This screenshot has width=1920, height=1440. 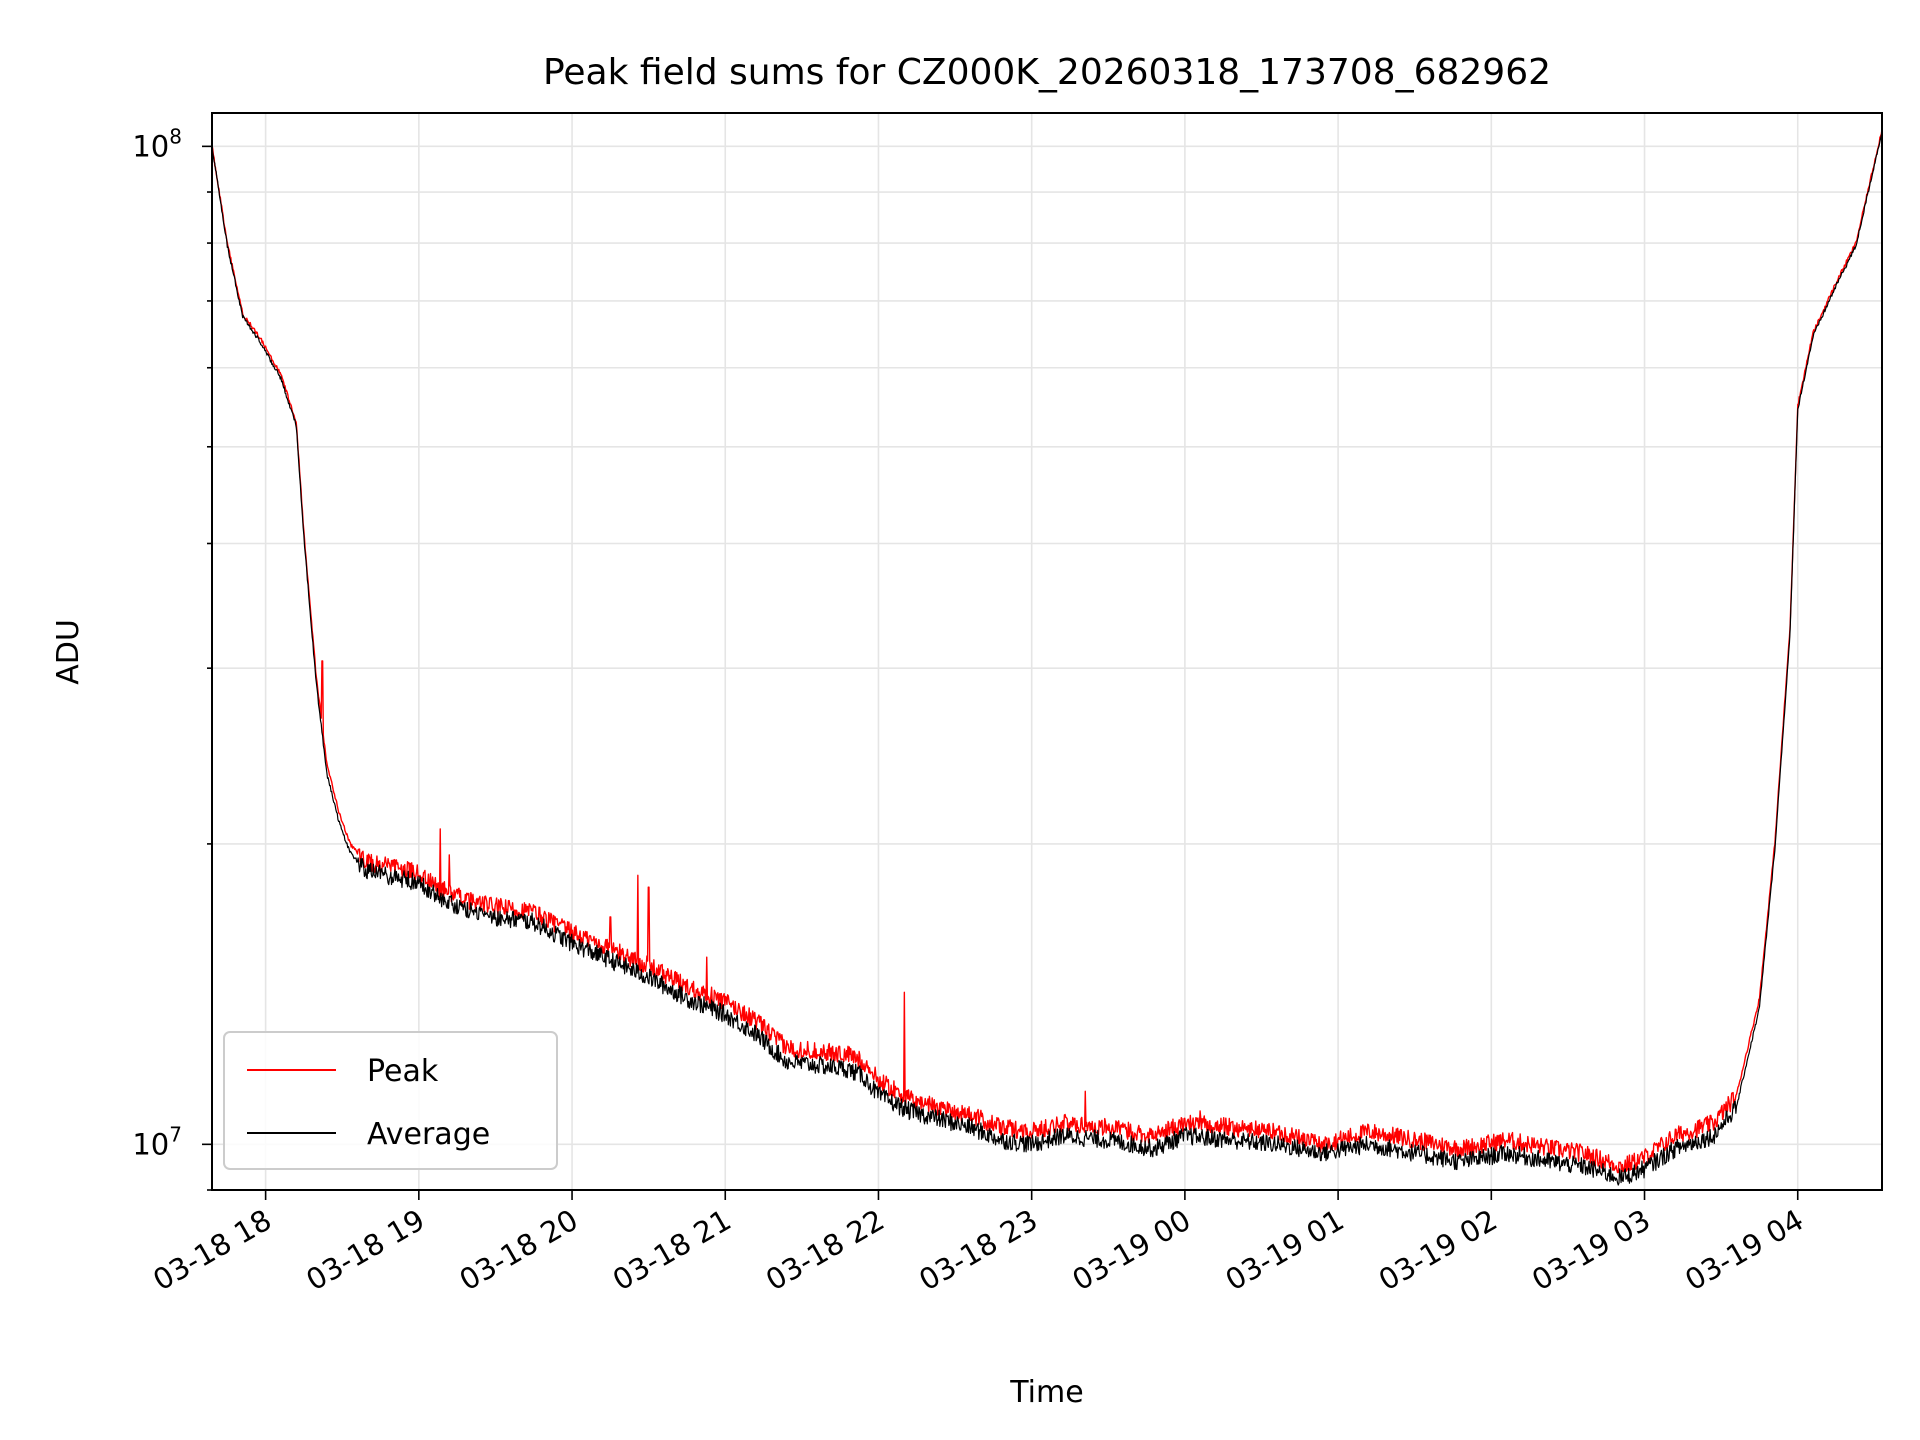 I want to click on legend-box, so click(x=390, y=1100).